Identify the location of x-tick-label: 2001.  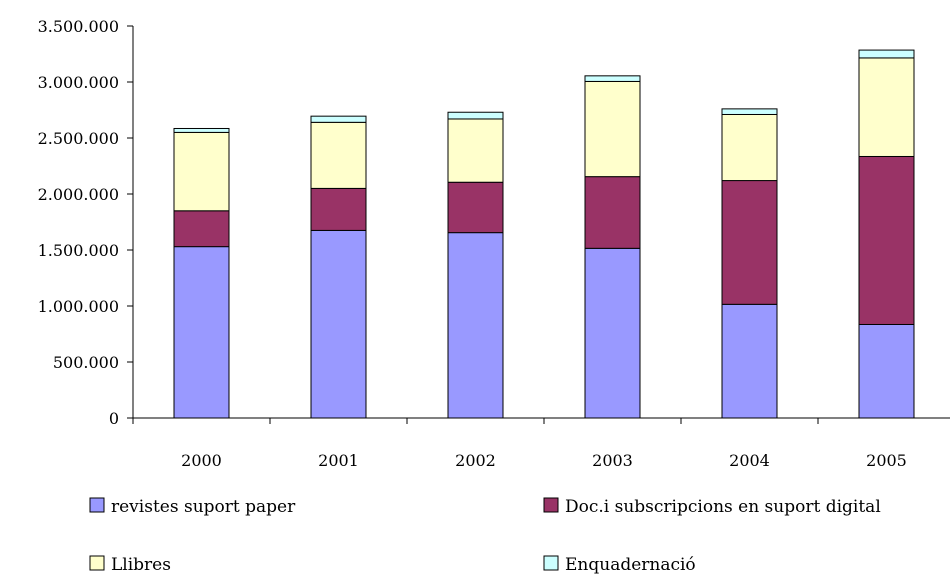
(338, 460).